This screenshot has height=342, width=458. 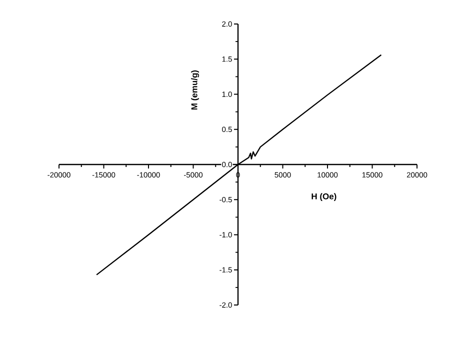 I want to click on x-axis-title: H (Oe), so click(x=324, y=197).